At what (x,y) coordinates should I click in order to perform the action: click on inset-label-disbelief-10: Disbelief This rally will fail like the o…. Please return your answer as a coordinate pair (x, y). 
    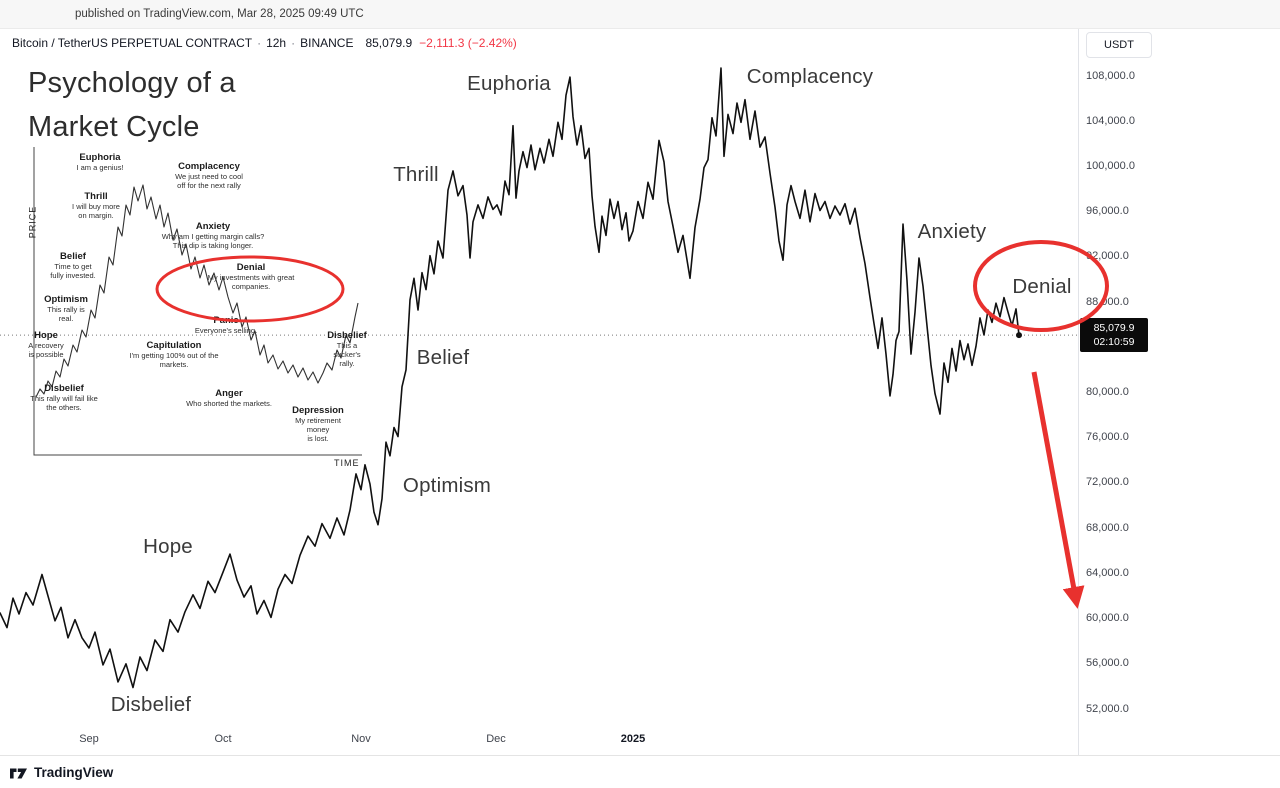
    Looking at the image, I should click on (64, 398).